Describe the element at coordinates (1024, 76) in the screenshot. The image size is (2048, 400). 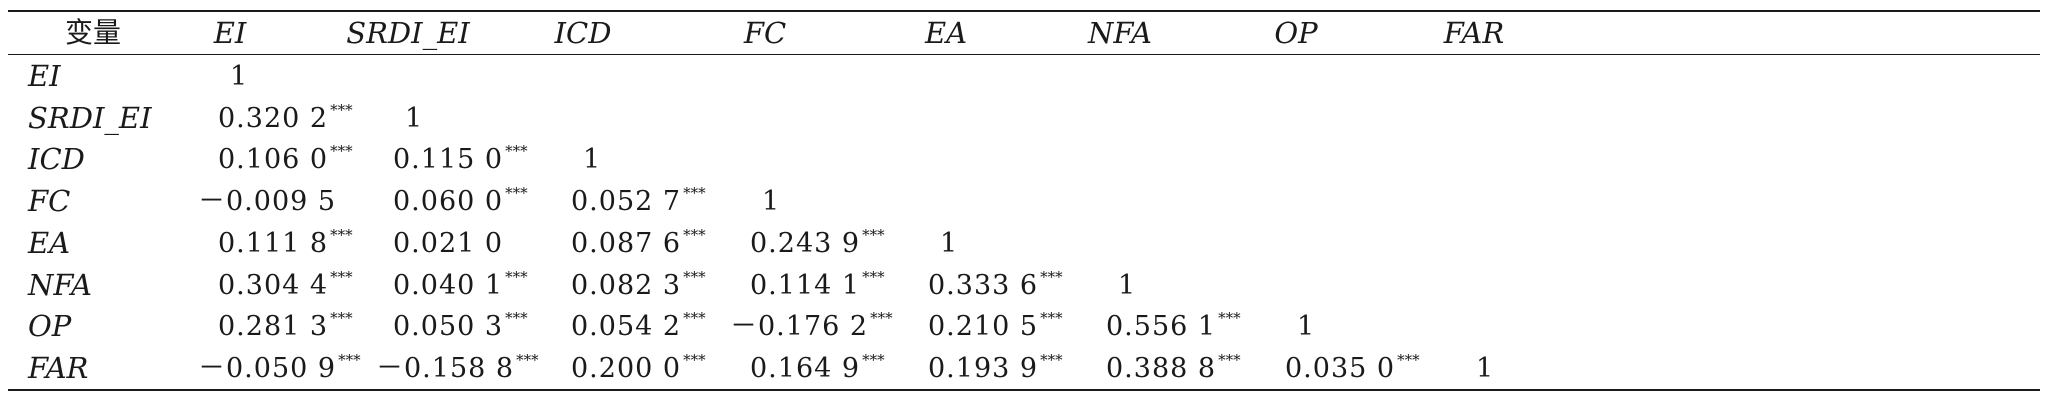
I see `table-row: EI 1` at that location.